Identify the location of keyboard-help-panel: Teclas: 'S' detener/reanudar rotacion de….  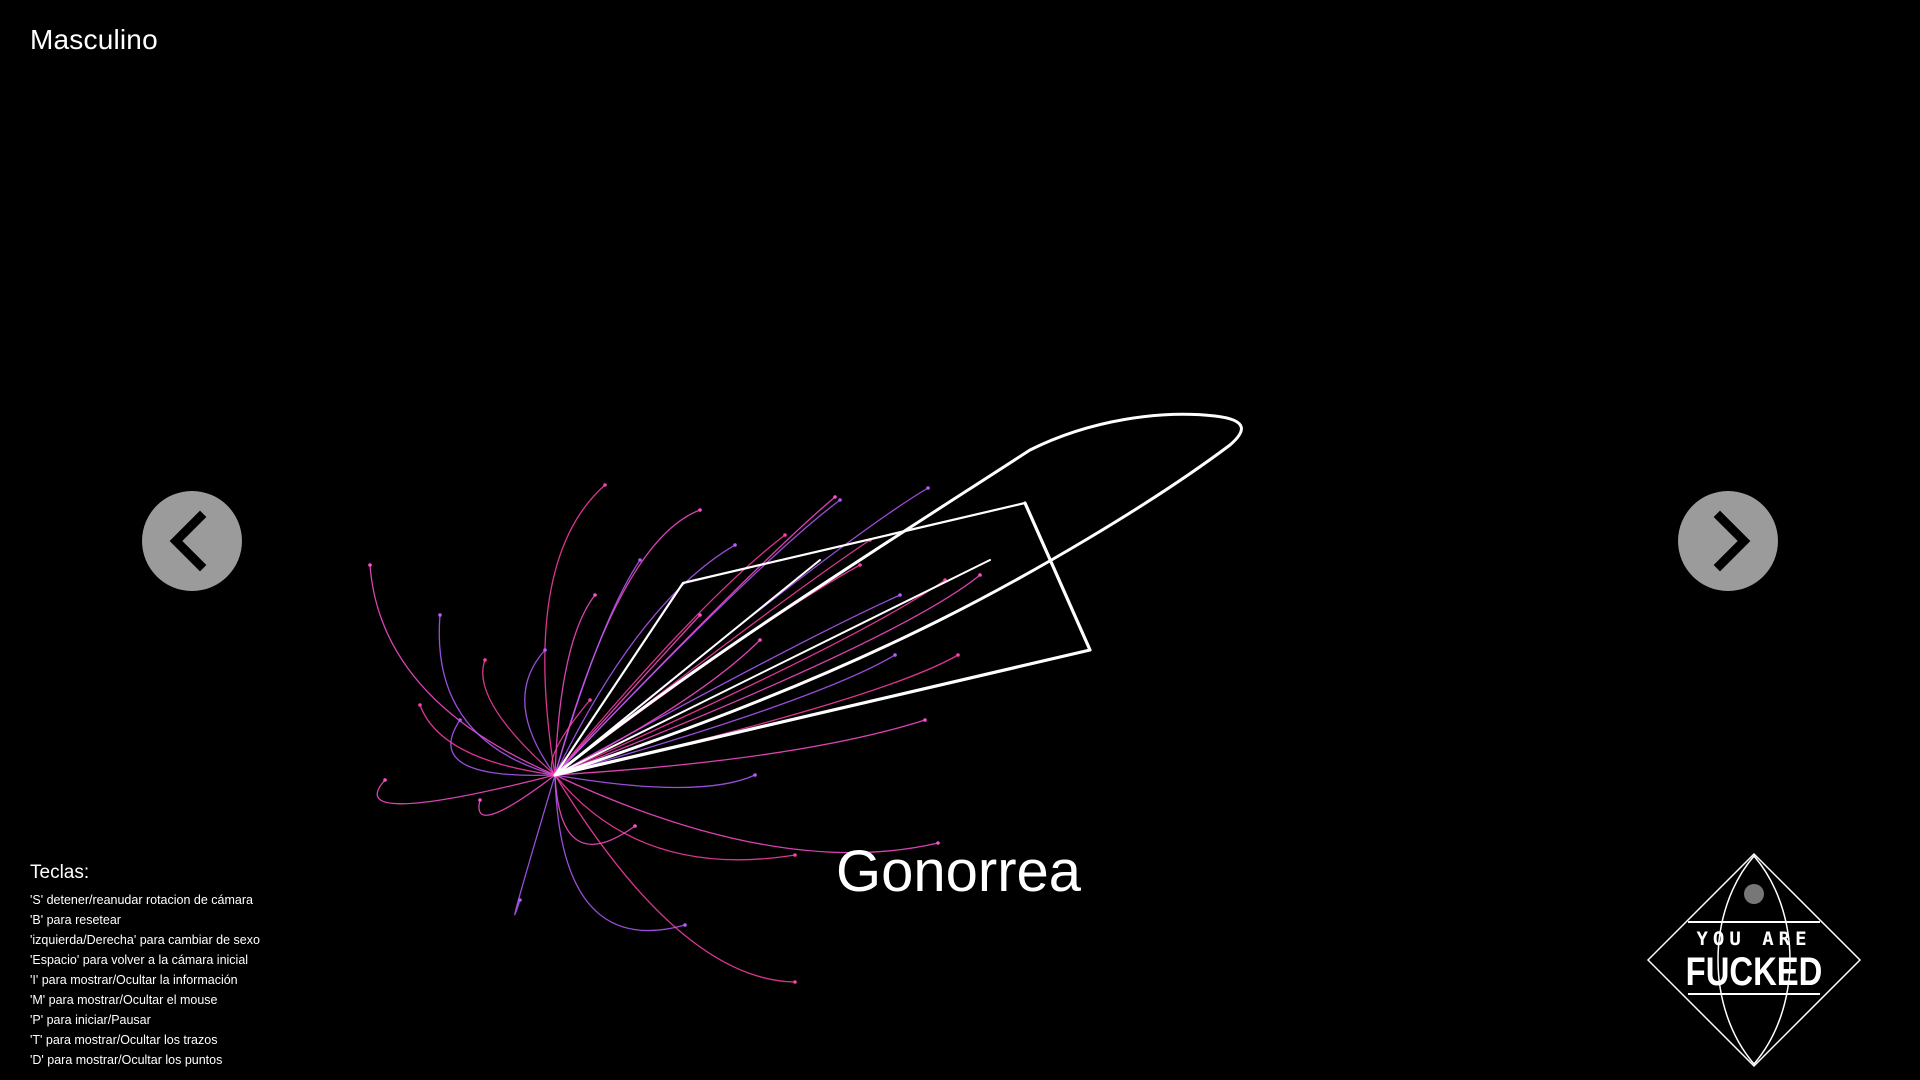
(190, 966).